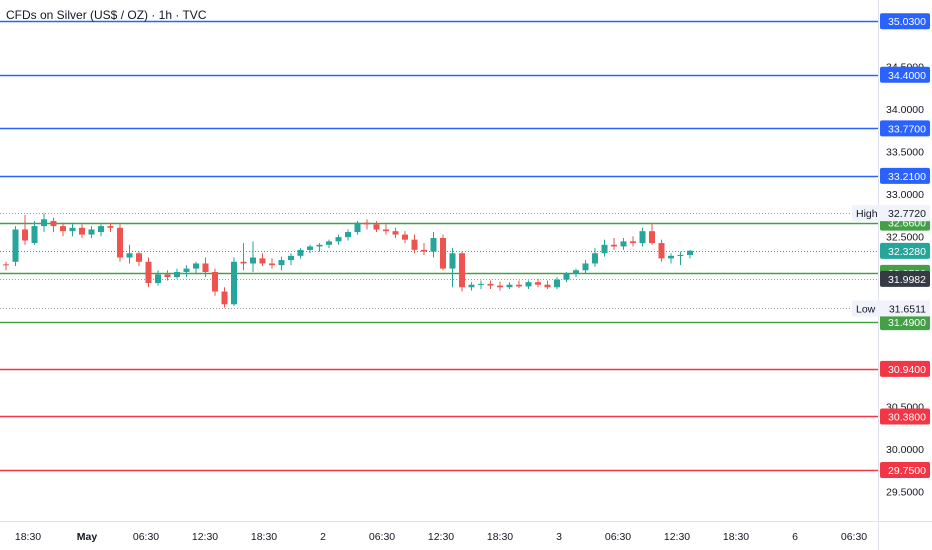 This screenshot has height=550, width=932. Describe the element at coordinates (907, 177) in the screenshot. I see `level-label: 33.2100` at that location.